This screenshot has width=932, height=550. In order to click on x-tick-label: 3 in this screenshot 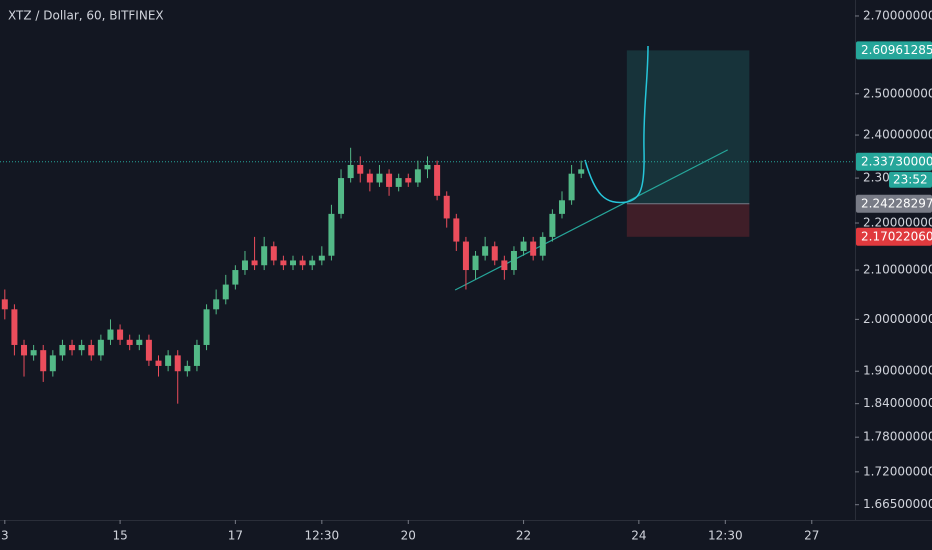, I will do `click(5, 536)`.